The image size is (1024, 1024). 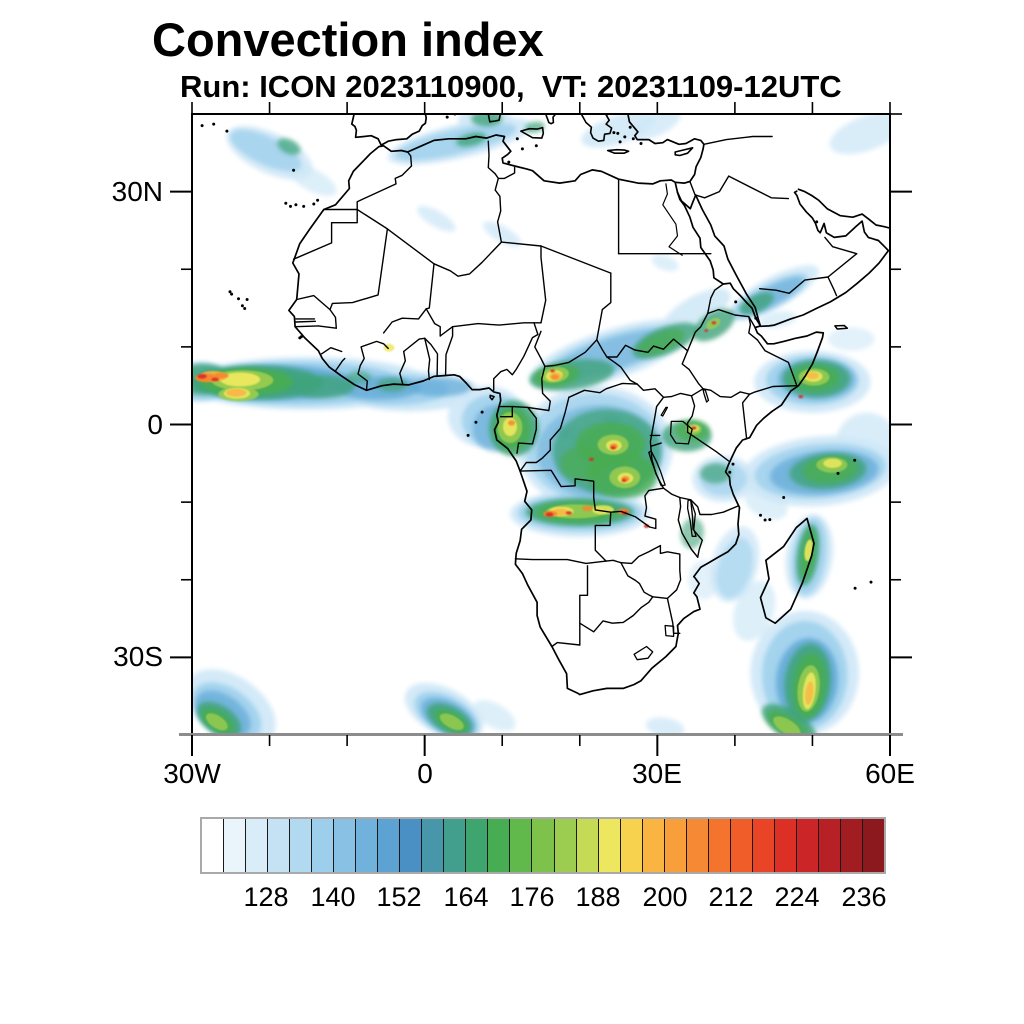 I want to click on arabia-coastline, so click(x=792, y=259).